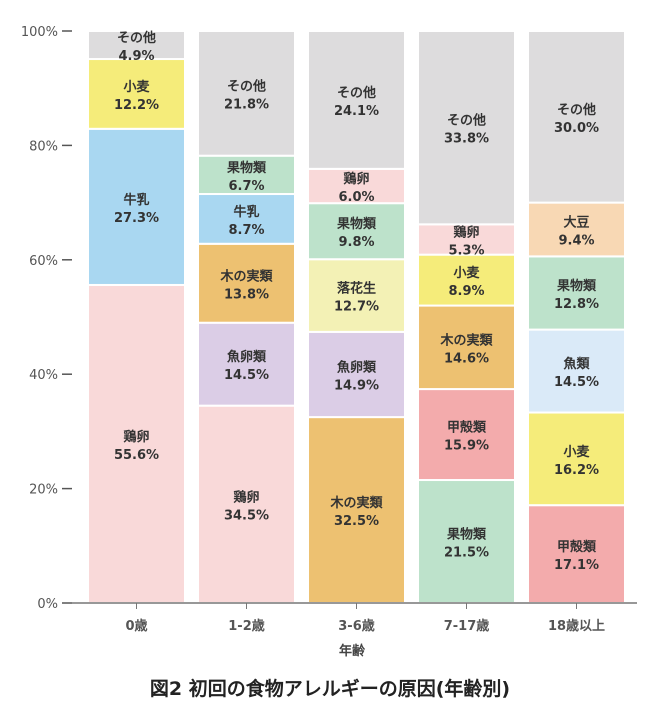 The width and height of the screenshot is (660, 721). What do you see at coordinates (356, 521) in the screenshot?
I see `segment-value-label: 32.5%` at bounding box center [356, 521].